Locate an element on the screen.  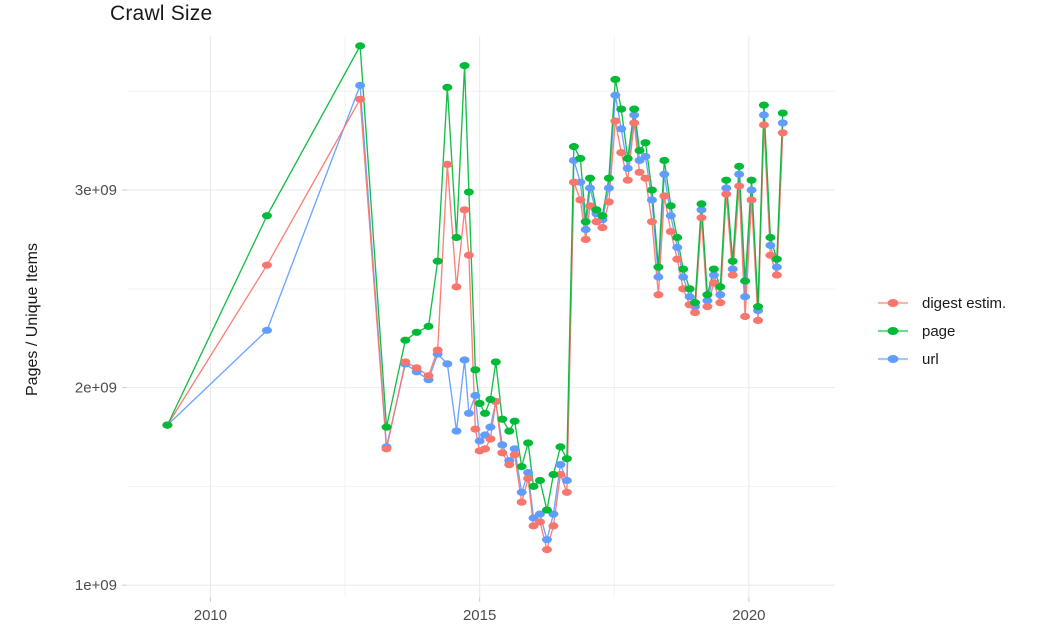
legend-label: url is located at coordinates (930, 359).